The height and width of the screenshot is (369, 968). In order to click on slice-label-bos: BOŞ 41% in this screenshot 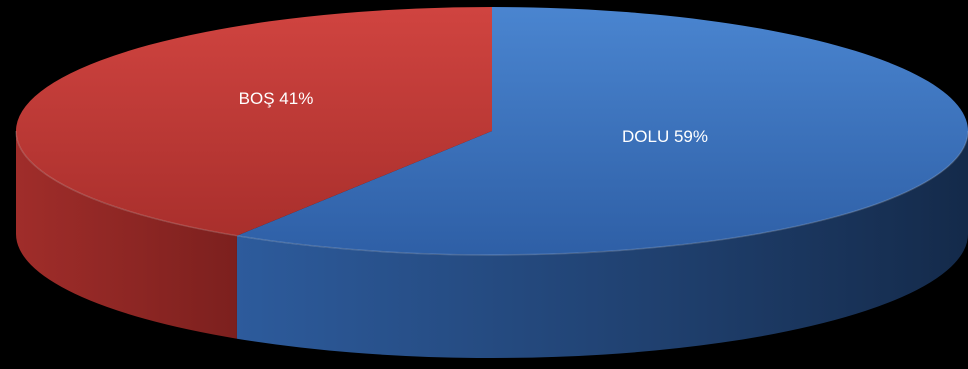, I will do `click(276, 98)`.